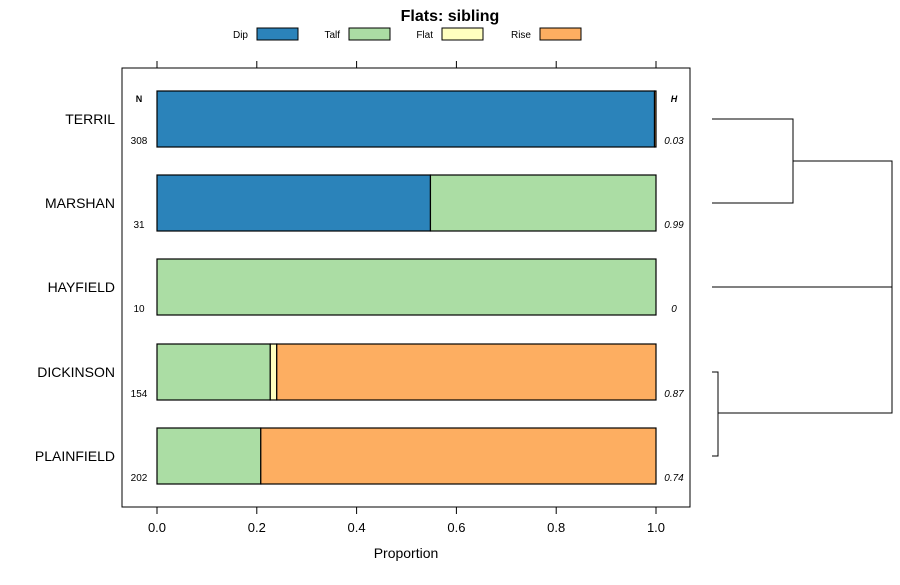 Image resolution: width=900 pixels, height=585 pixels. What do you see at coordinates (139, 99) in the screenshot?
I see `n-header: N` at bounding box center [139, 99].